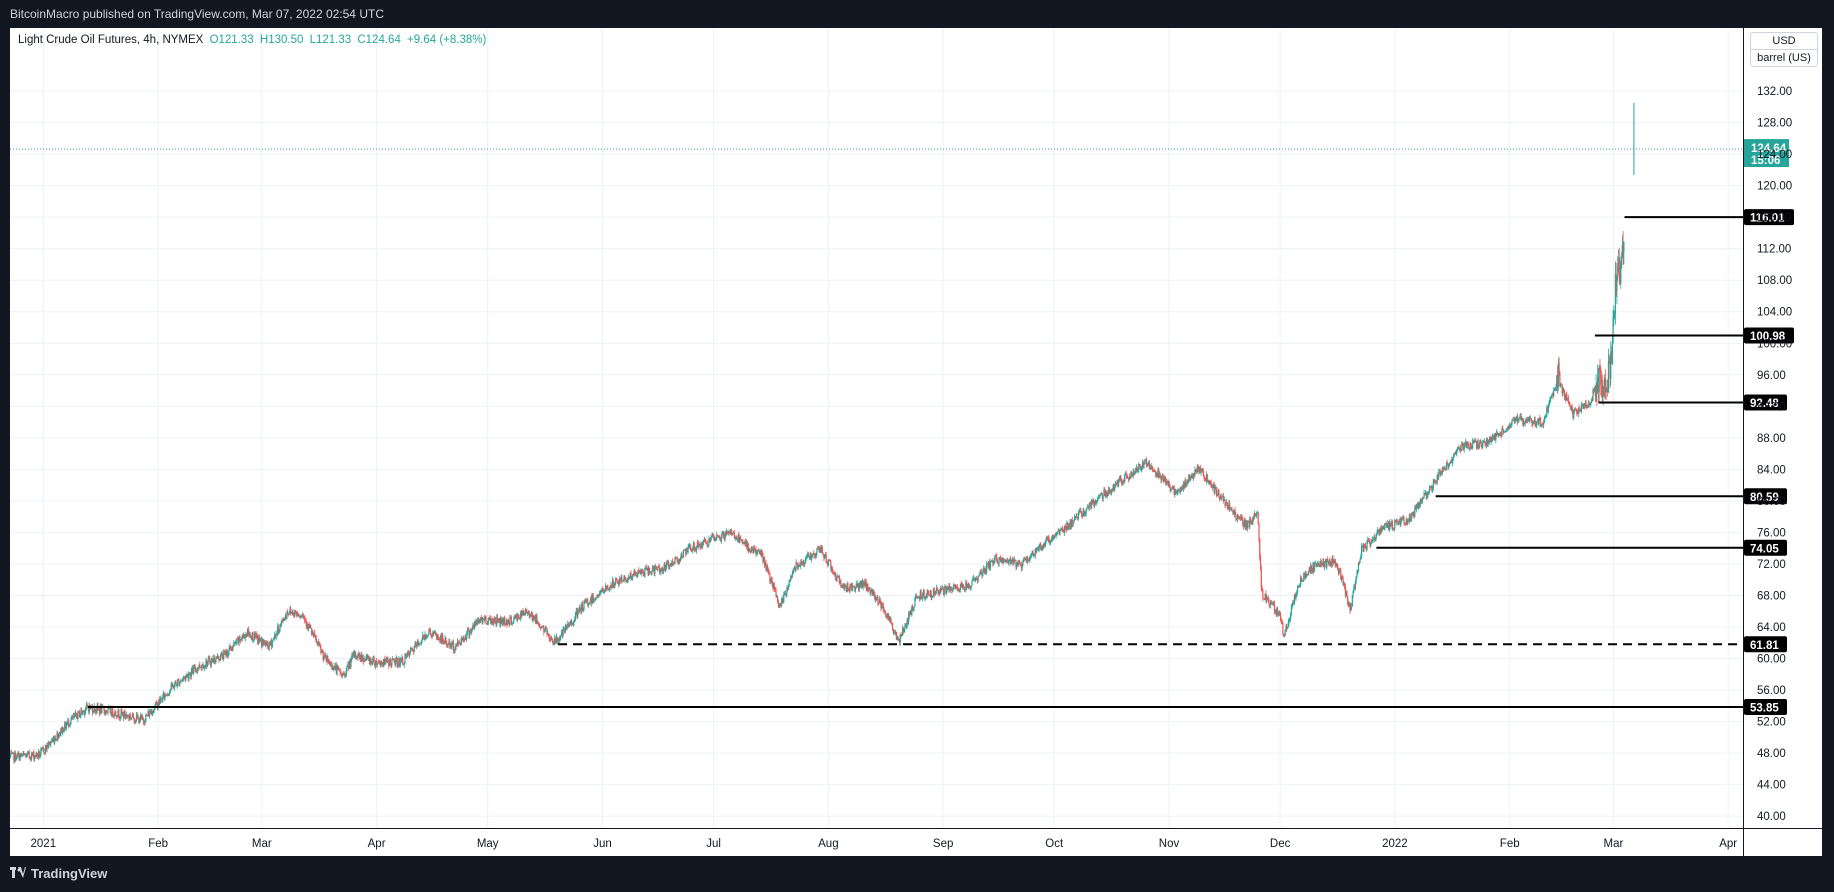  I want to click on y-tick-label: 96.00, so click(1771, 376).